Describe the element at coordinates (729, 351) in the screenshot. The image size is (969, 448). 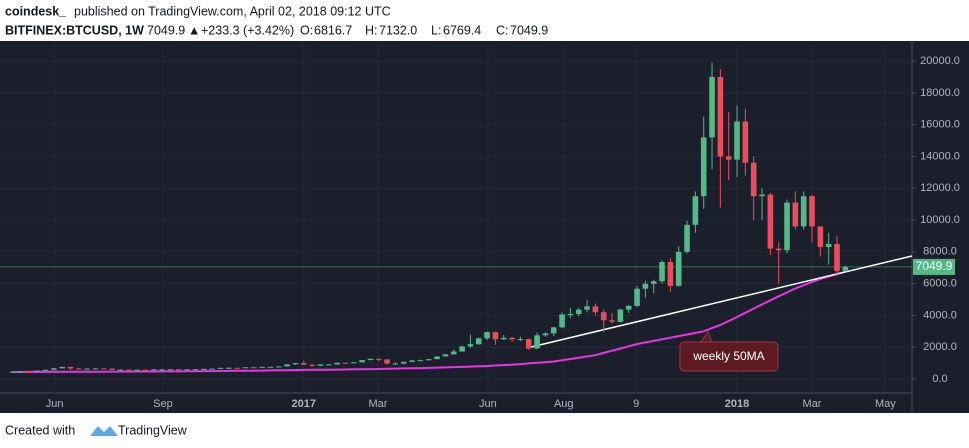
I see `ma-annotation: weekly 50MA` at that location.